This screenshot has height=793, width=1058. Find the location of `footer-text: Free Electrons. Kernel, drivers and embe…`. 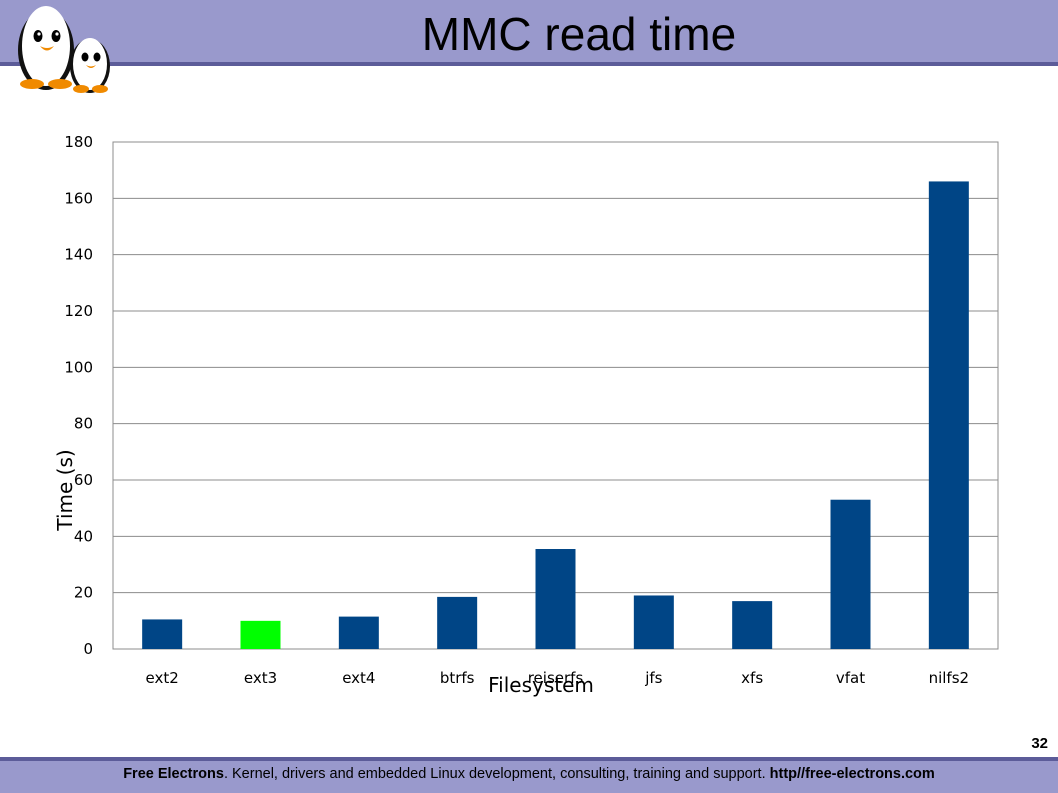

footer-text: Free Electrons. Kernel, drivers and embe… is located at coordinates (529, 774).